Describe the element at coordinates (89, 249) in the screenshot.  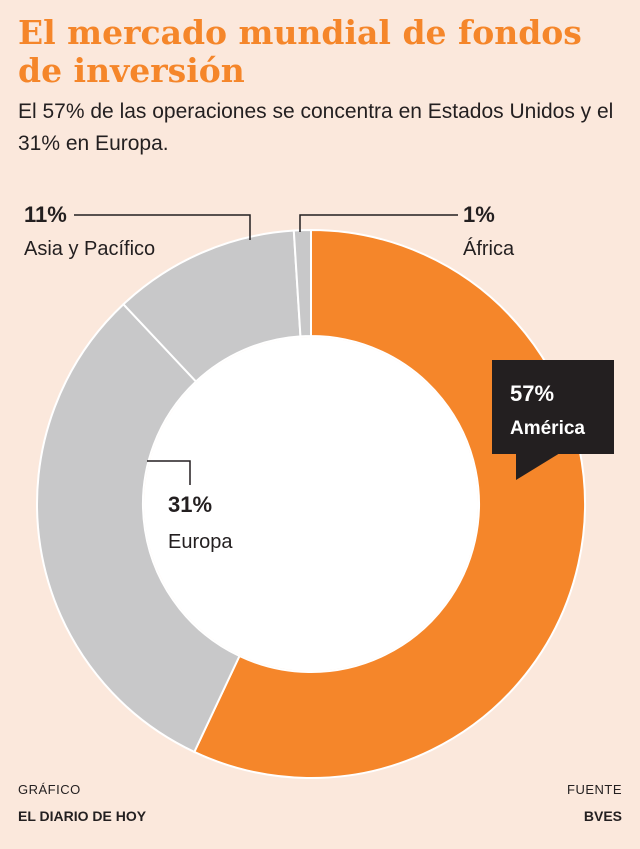
I see `label-asia-name: Asia y Pacífico` at that location.